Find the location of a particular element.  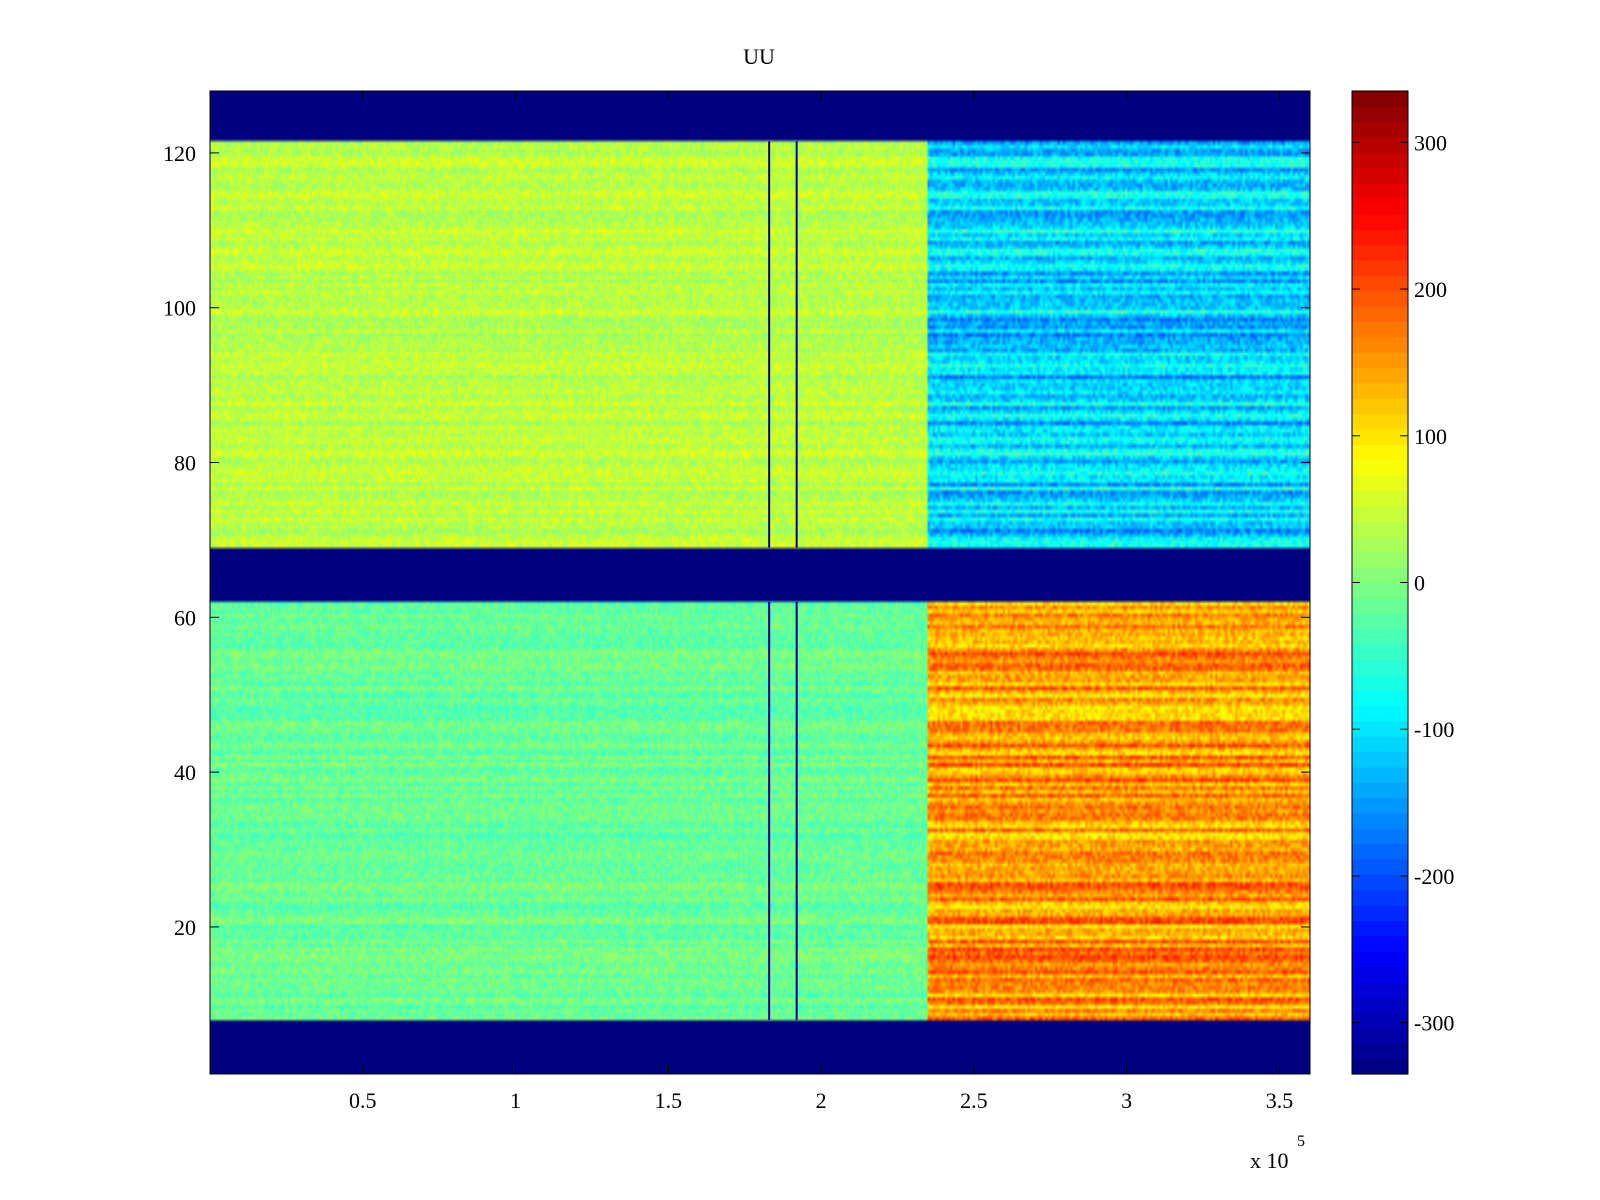

y-tick-label: 20 is located at coordinates (185, 927).